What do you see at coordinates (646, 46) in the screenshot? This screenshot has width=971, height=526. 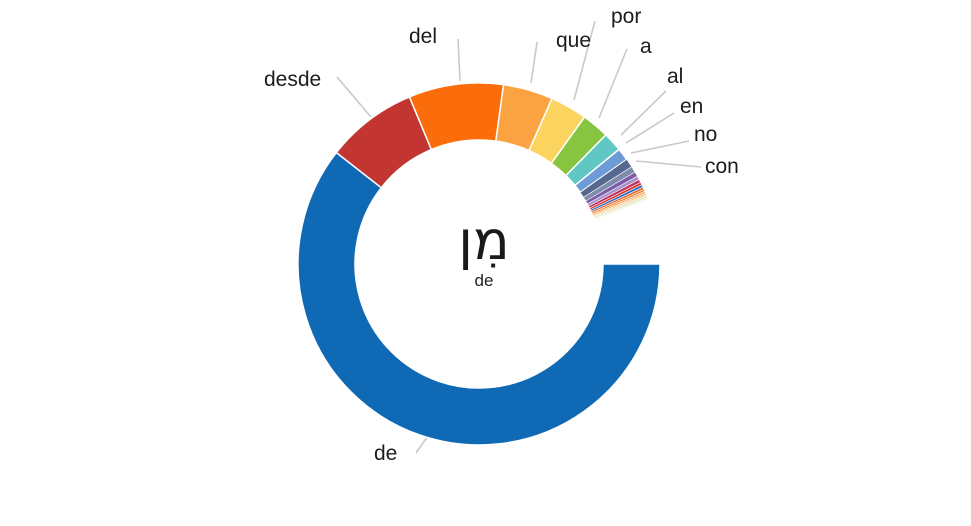 I see `callout-label-a: a` at bounding box center [646, 46].